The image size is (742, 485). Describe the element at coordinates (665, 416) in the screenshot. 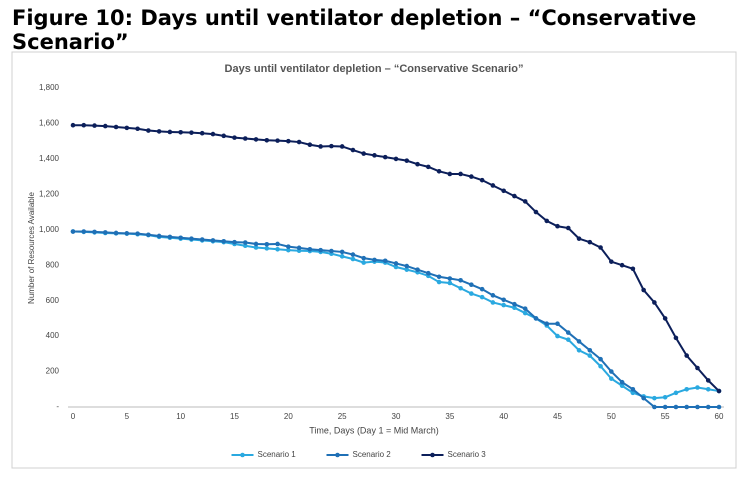

I see `x-tick-label: 55` at that location.